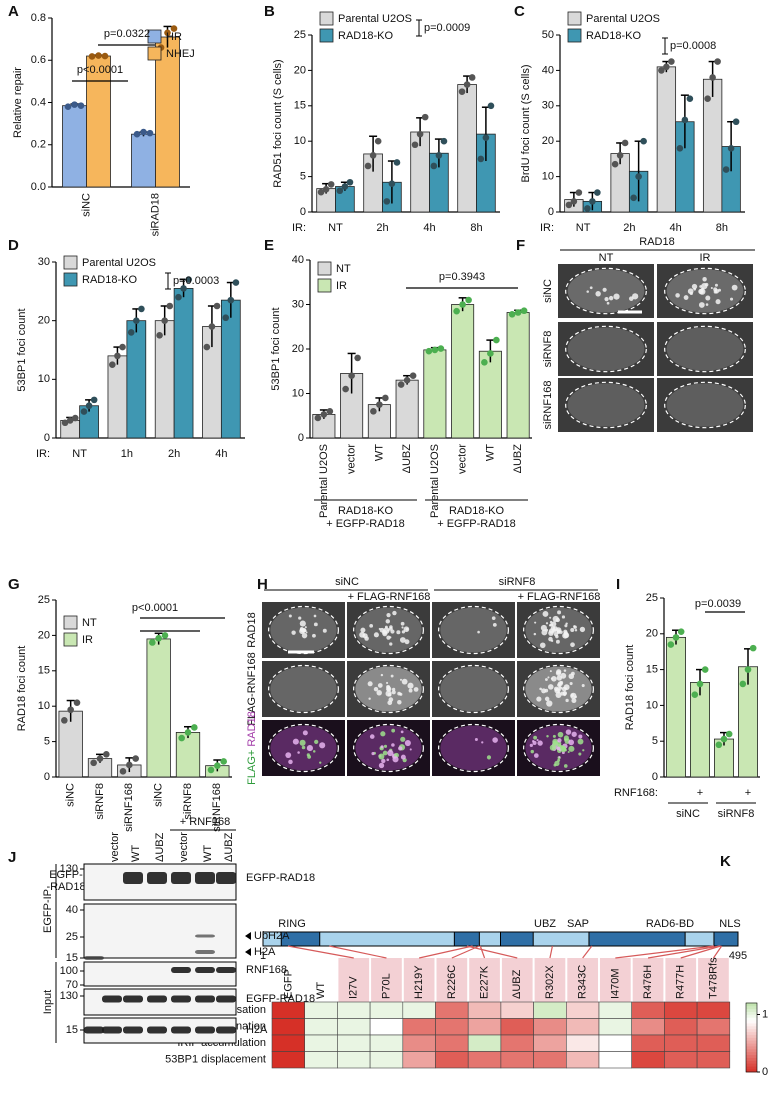  What do you see at coordinates (44, 262) in the screenshot?
I see `y-tick-label: 30` at bounding box center [44, 262].